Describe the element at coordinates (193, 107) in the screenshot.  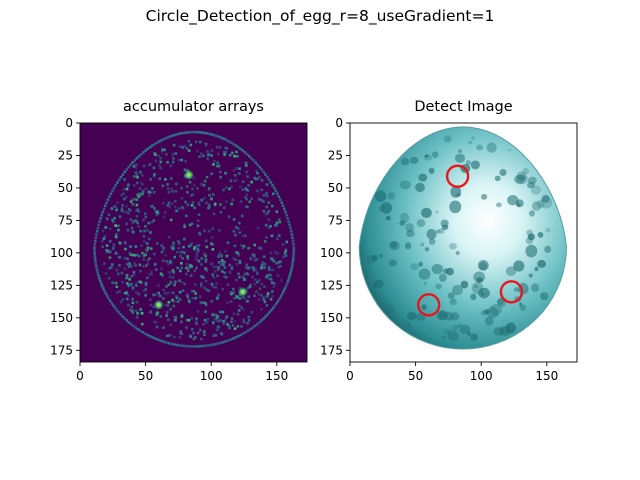
I see `left-panel-title: accumulator arrays` at that location.